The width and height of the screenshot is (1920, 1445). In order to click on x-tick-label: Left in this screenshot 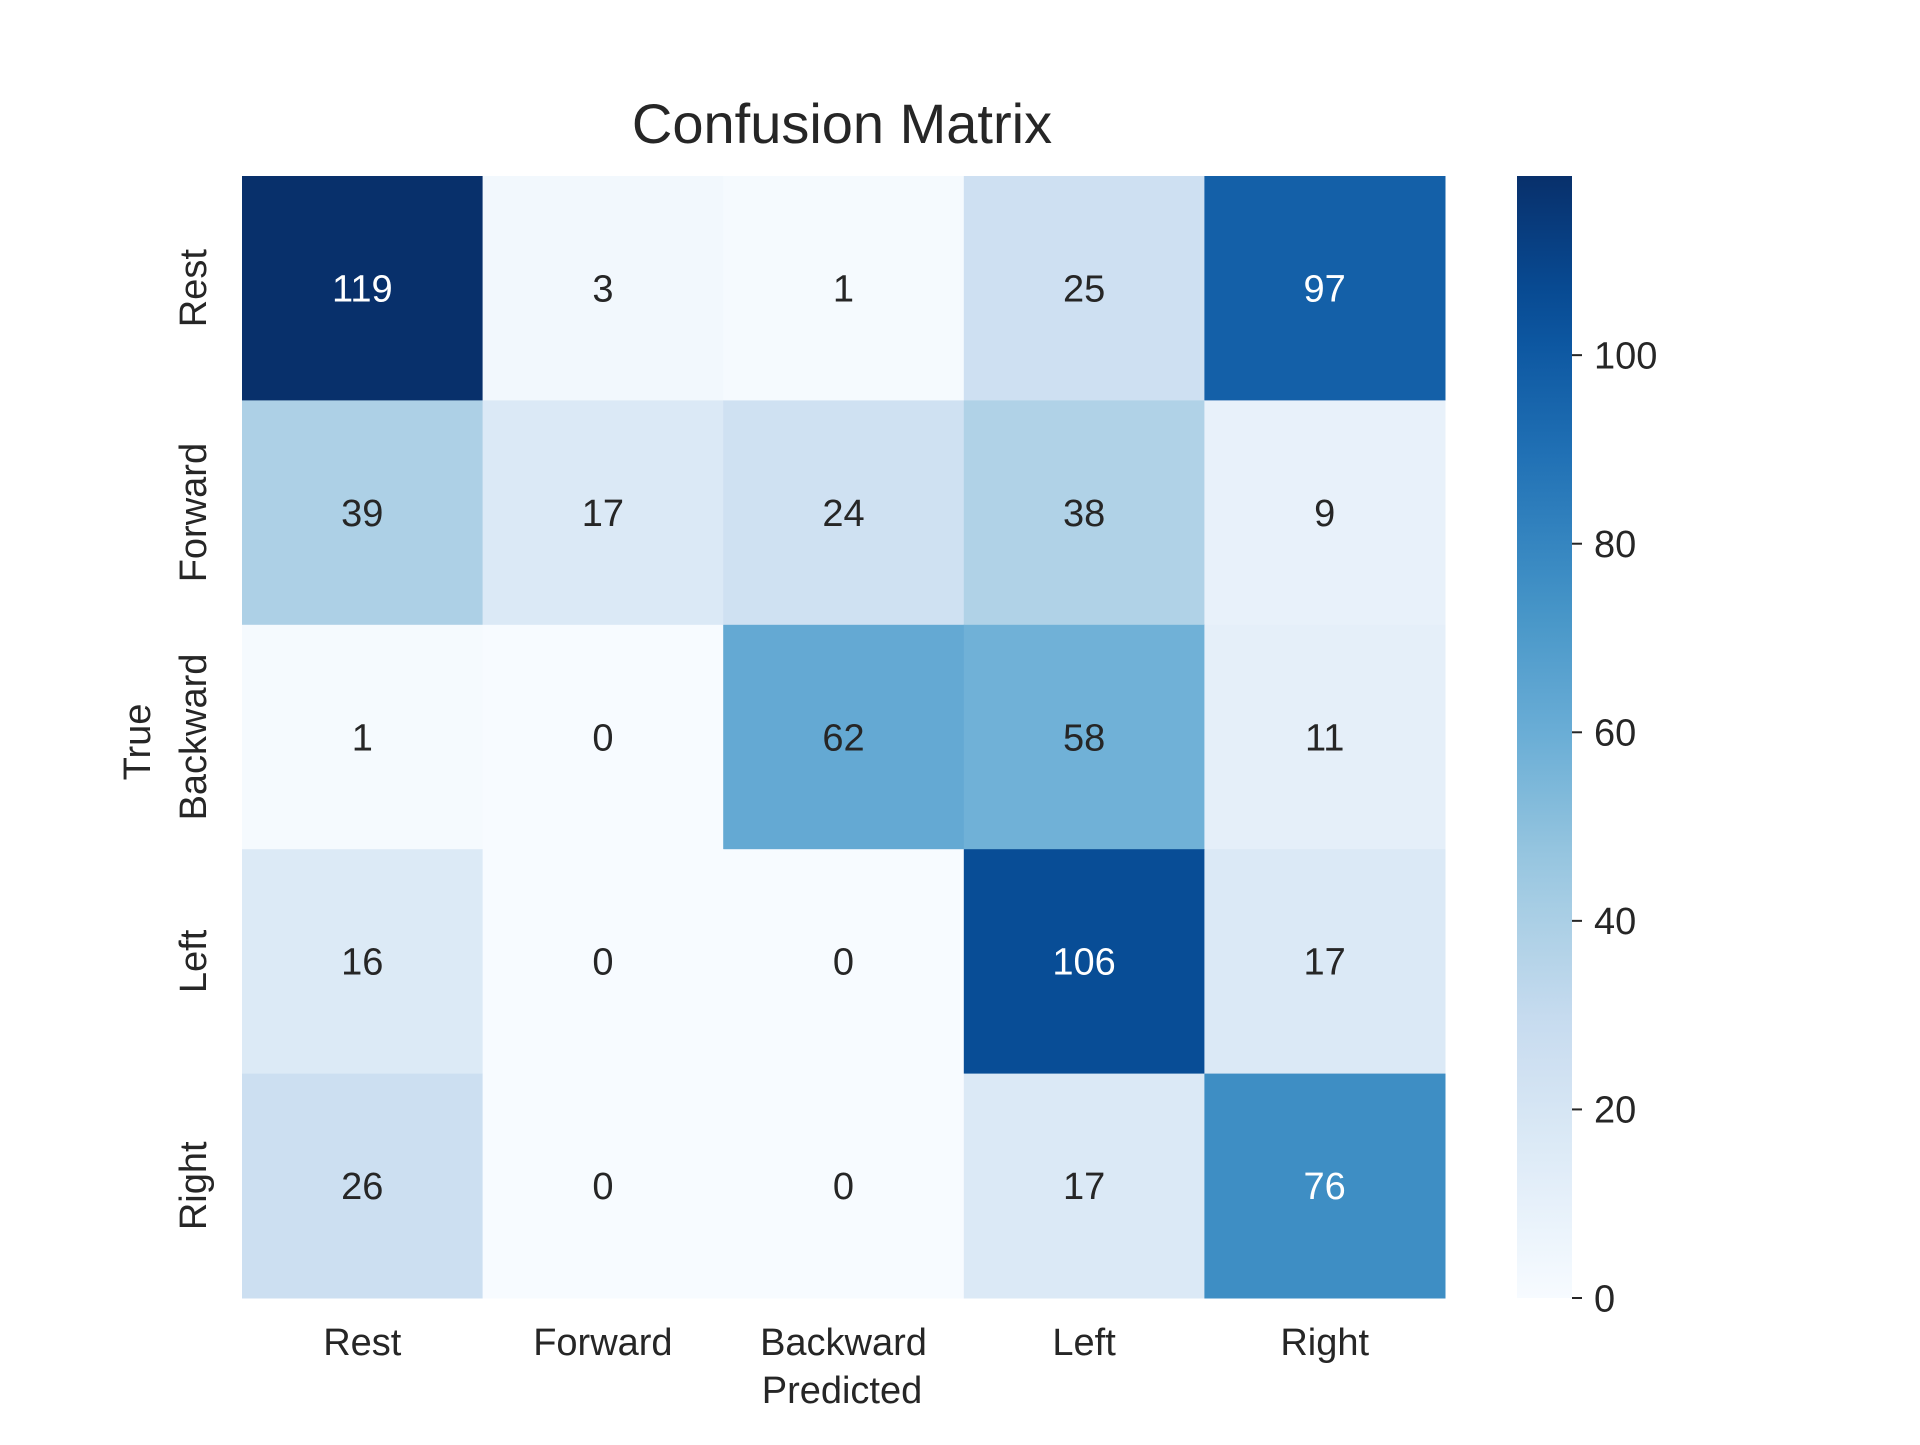, I will do `click(1084, 1343)`.